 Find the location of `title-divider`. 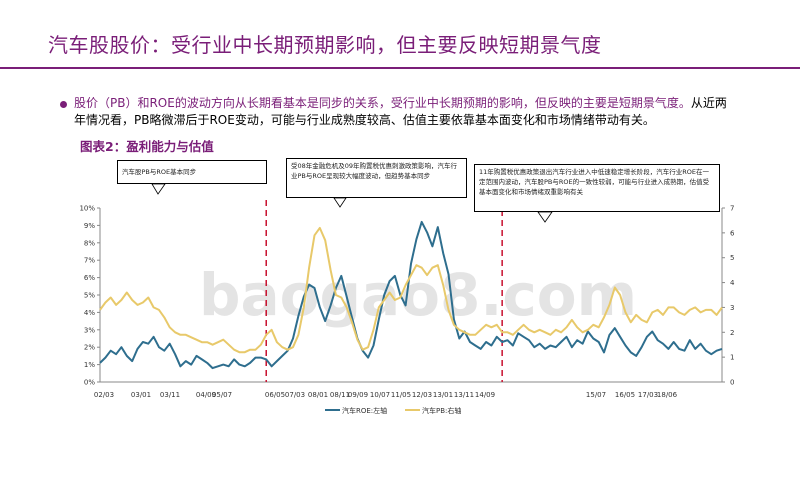

title-divider is located at coordinates (400, 68).